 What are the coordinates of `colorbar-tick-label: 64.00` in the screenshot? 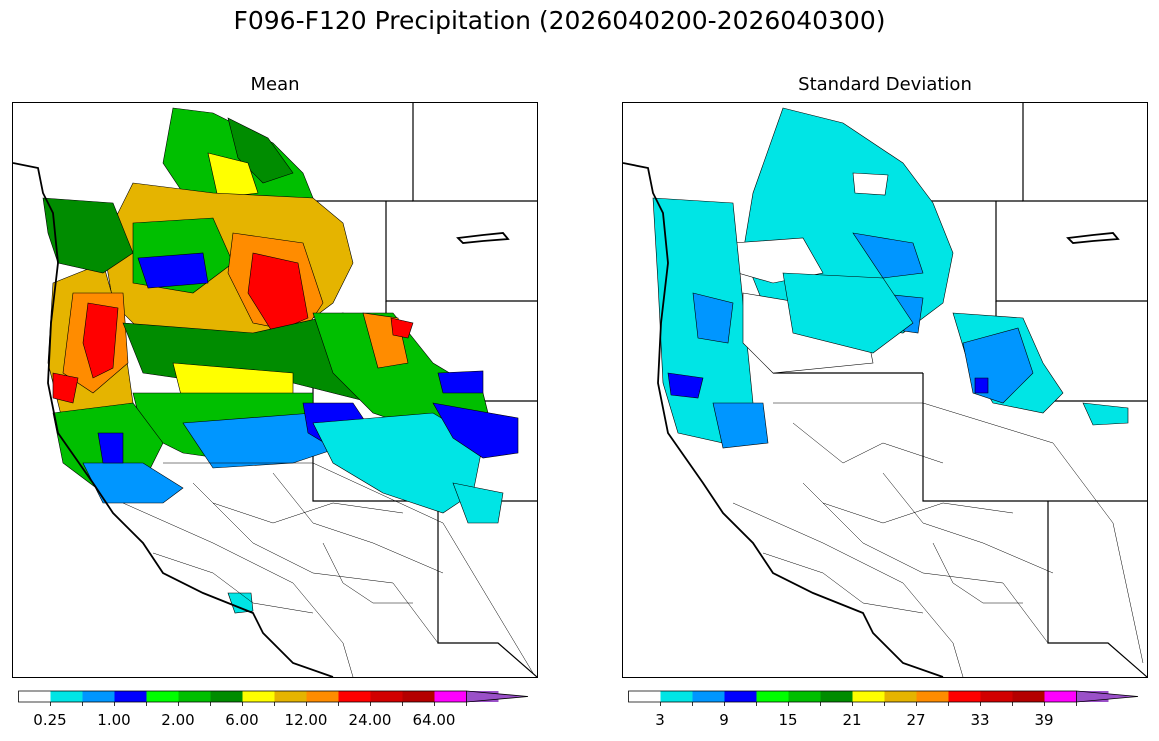 It's located at (434, 720).